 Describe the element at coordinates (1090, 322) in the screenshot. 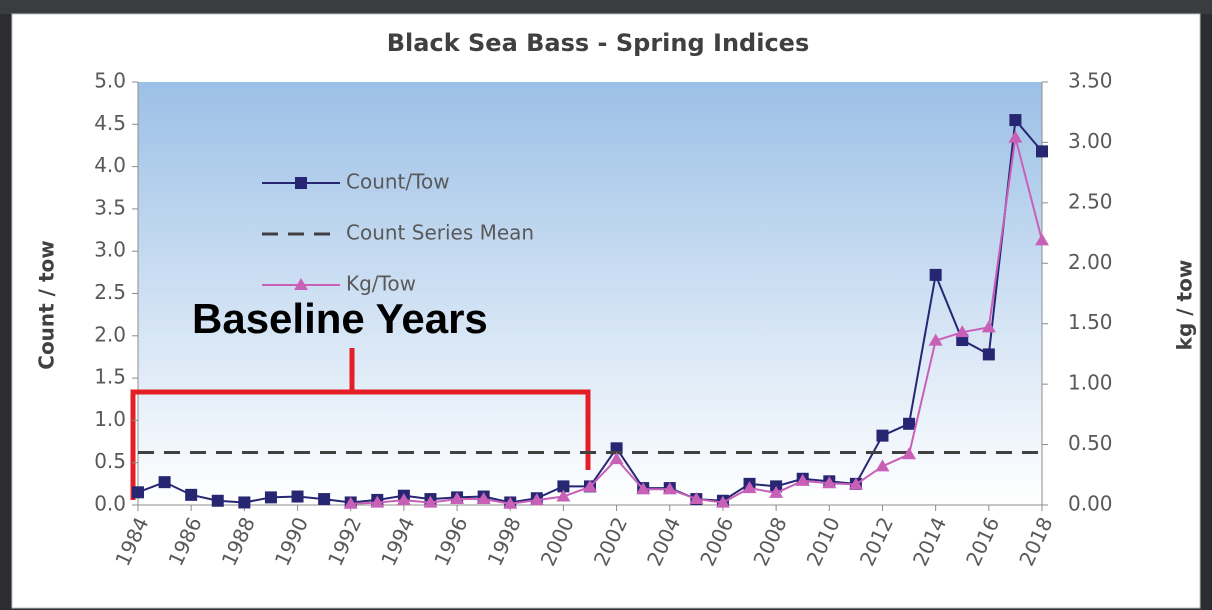

I see `y2-tick-label: 1.50` at that location.